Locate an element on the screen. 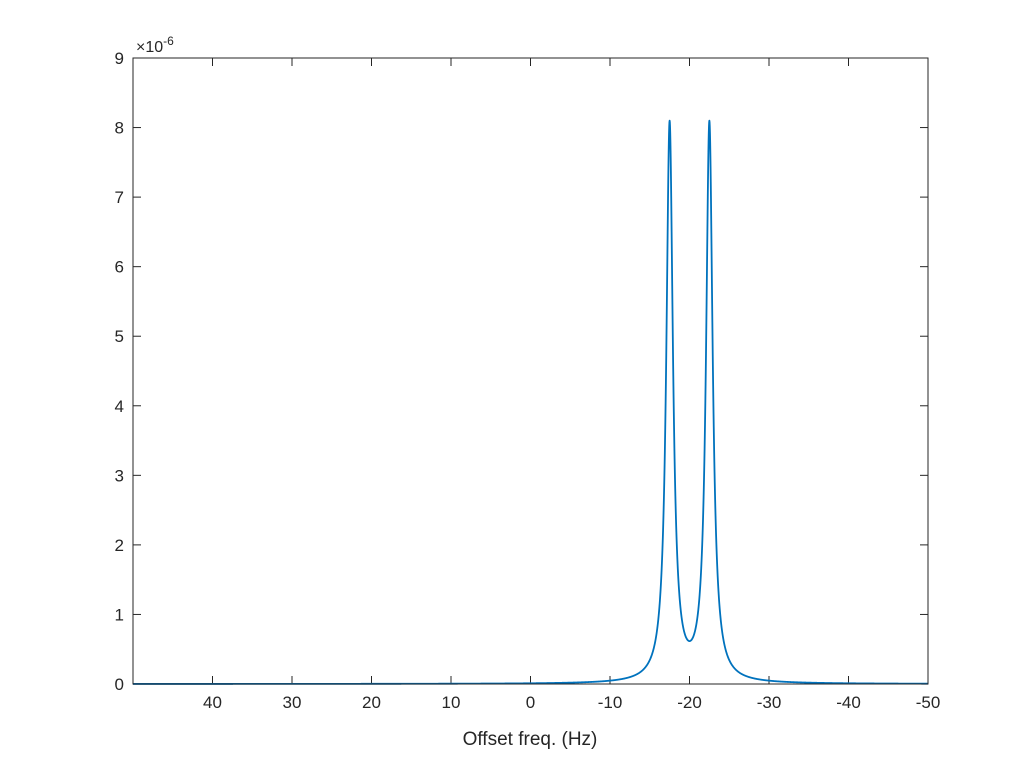 This screenshot has height=773, width=1024. x-axis-title: Offset freq. (Hz) is located at coordinates (530, 739).